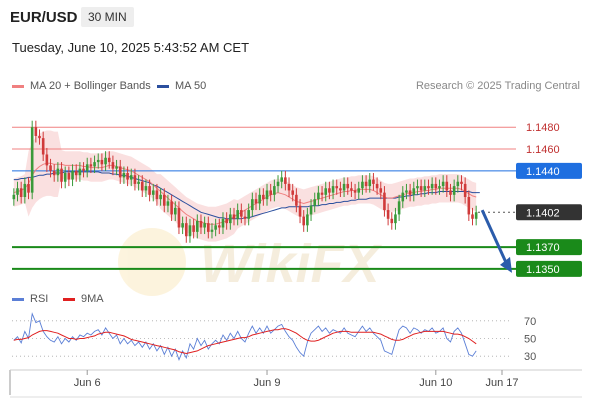 The width and height of the screenshot is (590, 400). What do you see at coordinates (530, 322) in the screenshot?
I see `rsi-tick-70: 70` at bounding box center [530, 322].